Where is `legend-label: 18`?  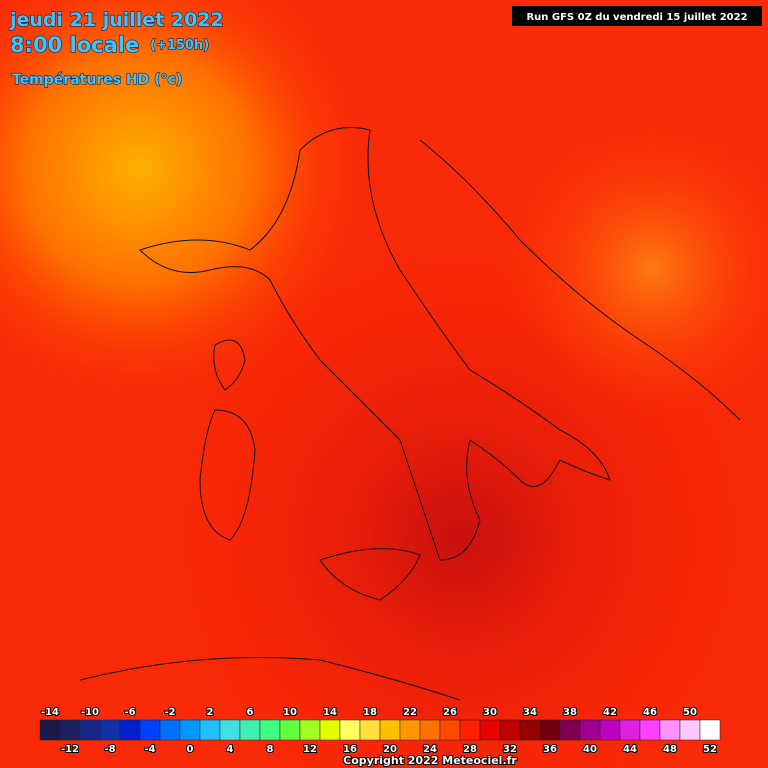 legend-label: 18 is located at coordinates (370, 712).